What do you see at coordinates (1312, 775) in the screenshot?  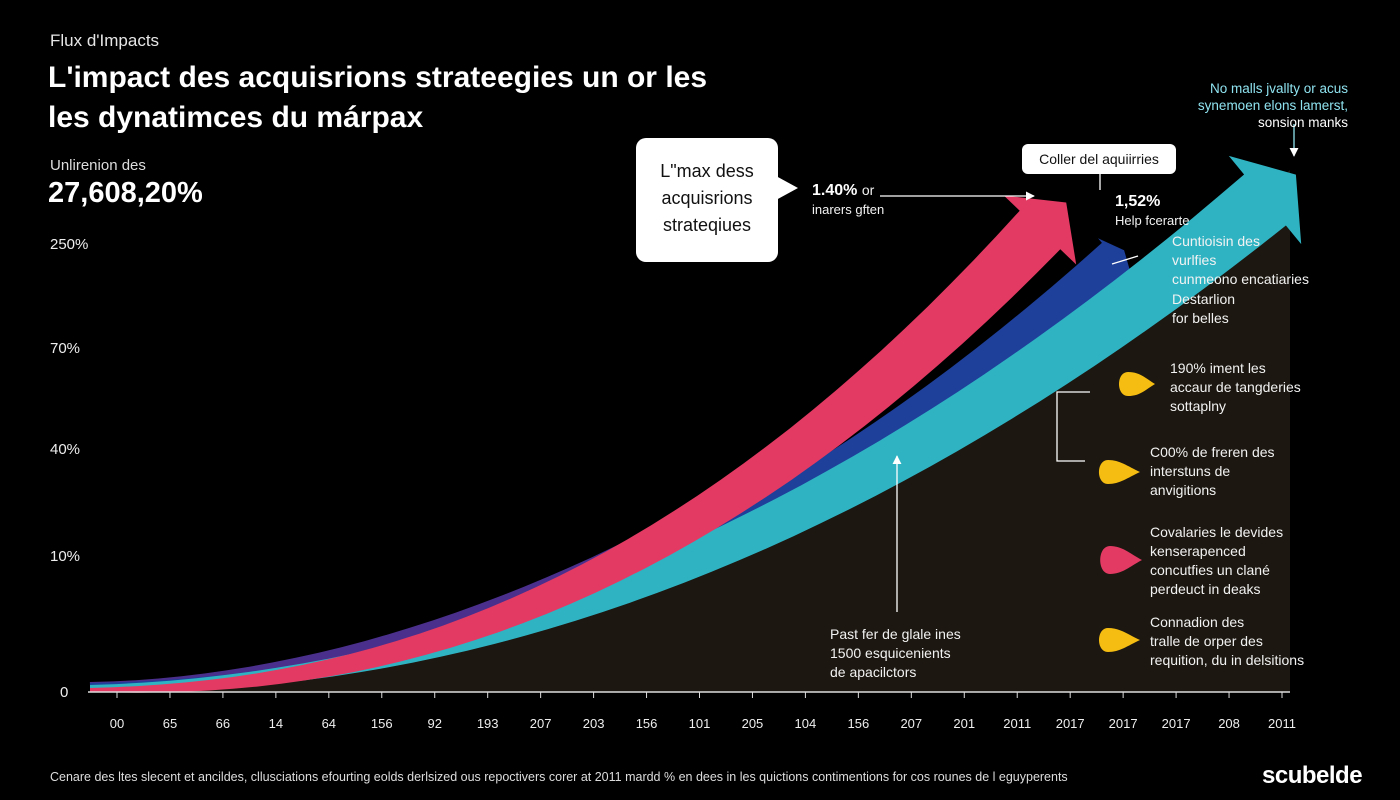 I see `brand-logo-text: scubelde` at bounding box center [1312, 775].